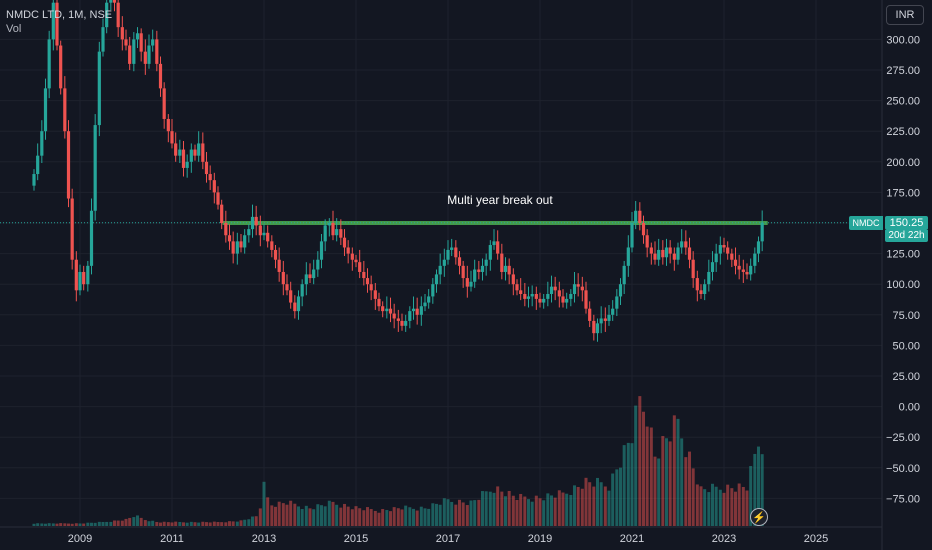 The width and height of the screenshot is (932, 550). What do you see at coordinates (172, 539) in the screenshot?
I see `x-tick-label: 2011` at bounding box center [172, 539].